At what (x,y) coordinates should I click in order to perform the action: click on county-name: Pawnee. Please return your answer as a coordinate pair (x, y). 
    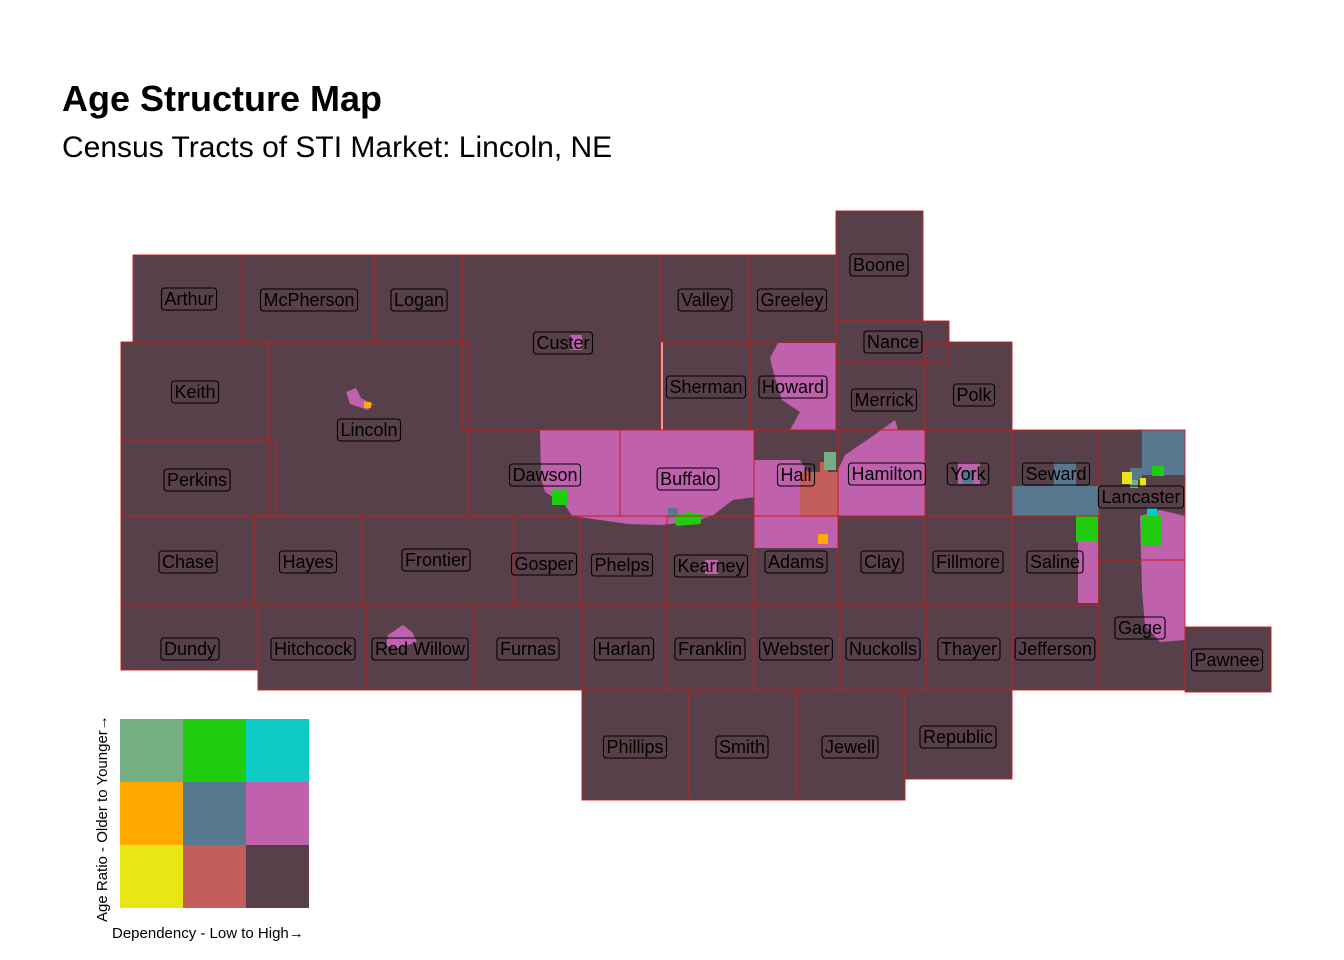
    Looking at the image, I should click on (1226, 660).